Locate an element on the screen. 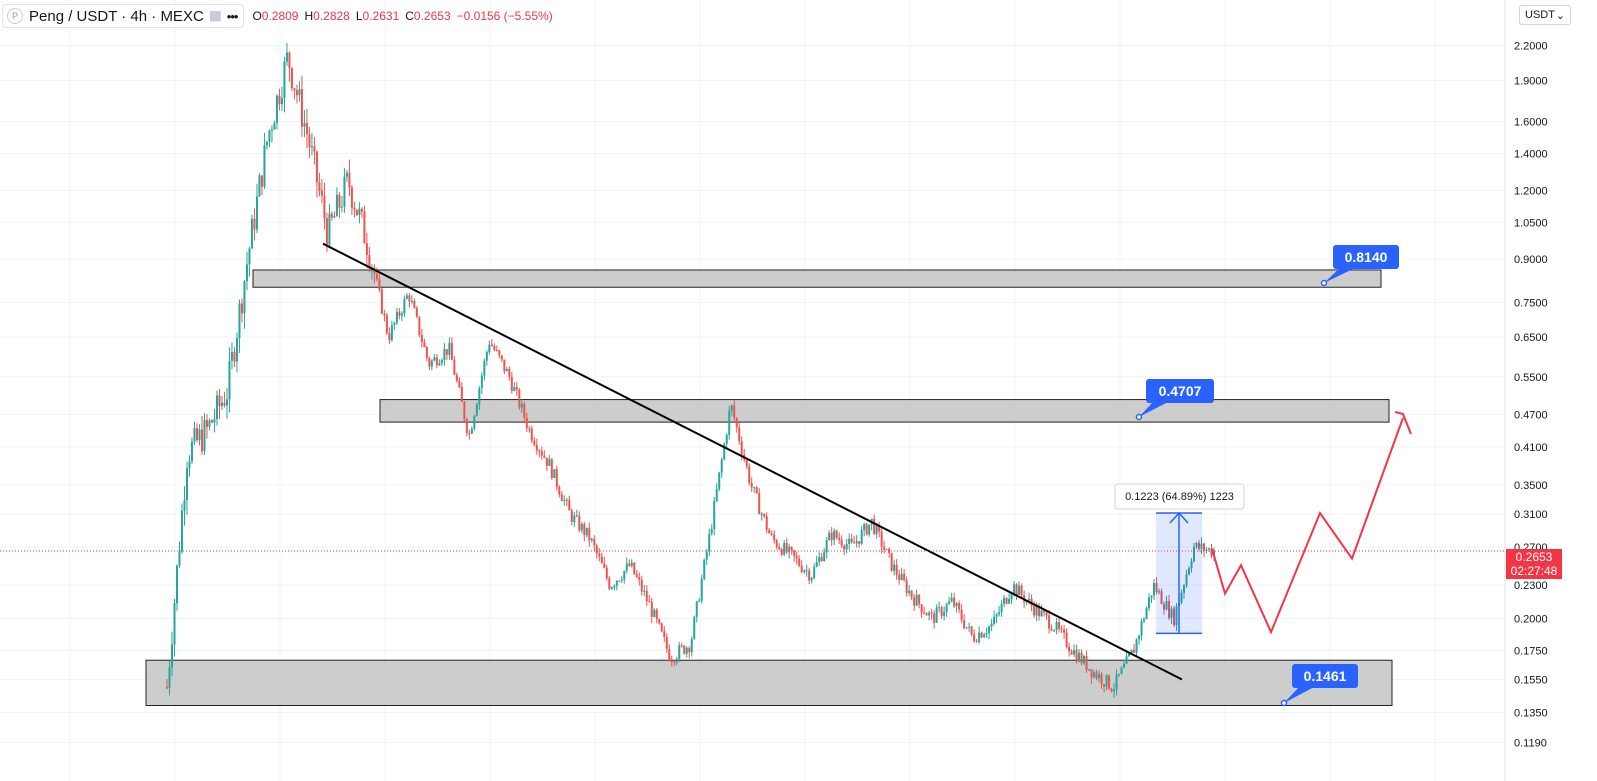 The width and height of the screenshot is (1597, 781). symbol-box: P Peng / USDT · 4h · MEXC ••• is located at coordinates (123, 16).